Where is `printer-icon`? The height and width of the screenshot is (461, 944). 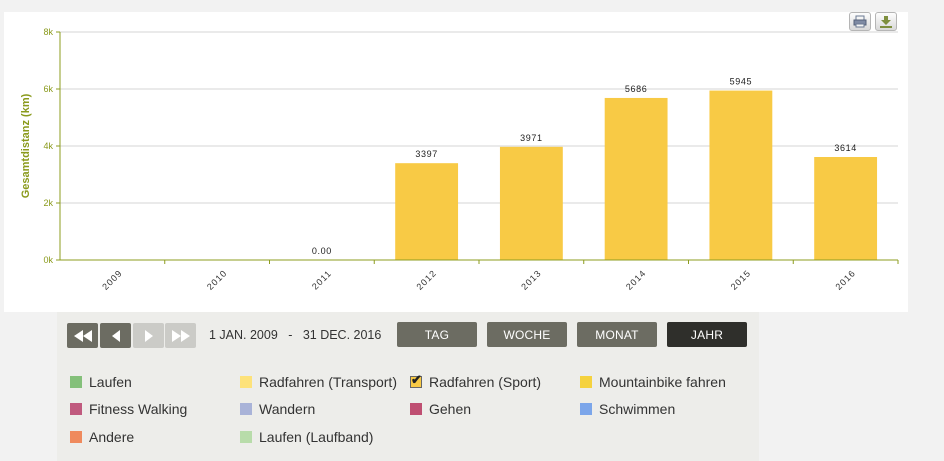 printer-icon is located at coordinates (860, 21).